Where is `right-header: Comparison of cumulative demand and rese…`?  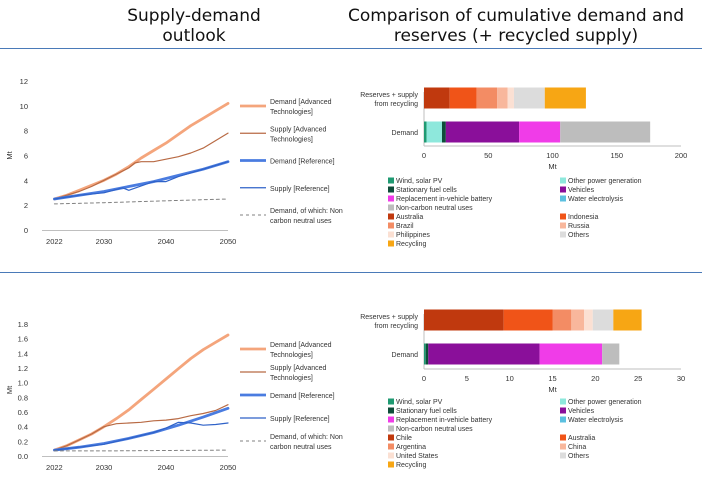
right-header: Comparison of cumulative demand and rese… is located at coordinates (516, 26).